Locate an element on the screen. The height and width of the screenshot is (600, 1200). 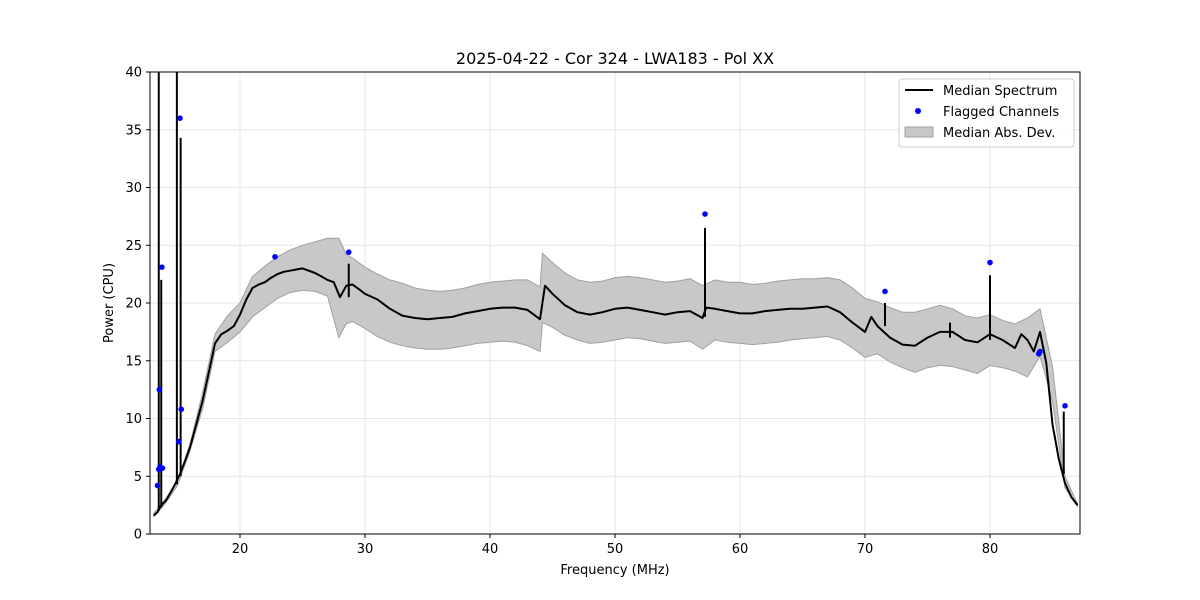
x-tick-label: 60 is located at coordinates (740, 549).